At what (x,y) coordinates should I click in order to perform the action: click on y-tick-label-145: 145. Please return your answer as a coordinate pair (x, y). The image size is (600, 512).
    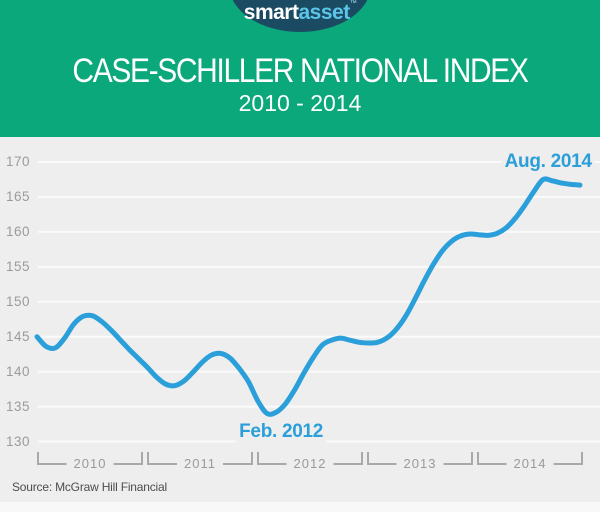
    Looking at the image, I should click on (17, 336).